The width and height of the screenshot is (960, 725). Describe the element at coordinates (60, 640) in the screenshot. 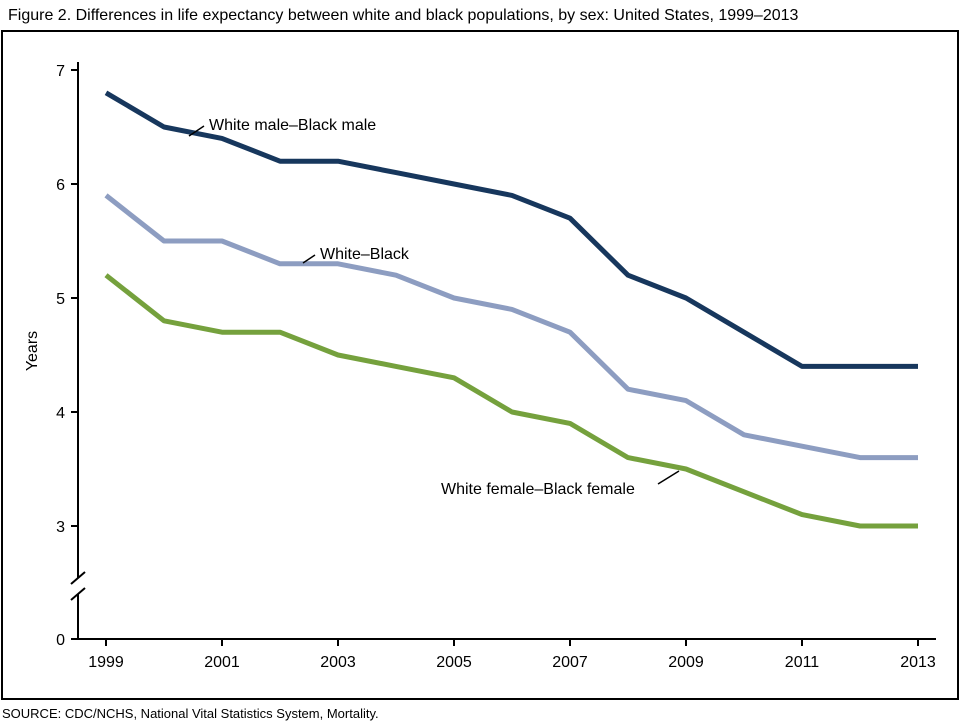

I see `y-tick-label: 0` at that location.